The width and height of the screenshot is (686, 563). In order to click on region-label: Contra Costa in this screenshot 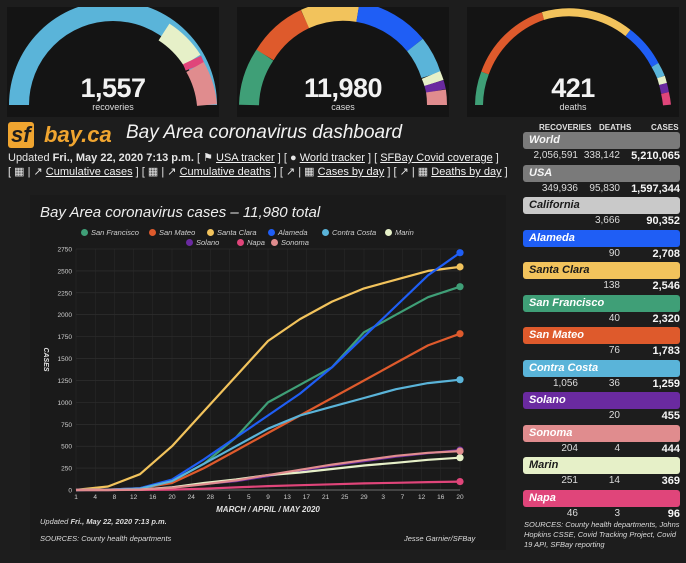, I will do `click(601, 368)`.